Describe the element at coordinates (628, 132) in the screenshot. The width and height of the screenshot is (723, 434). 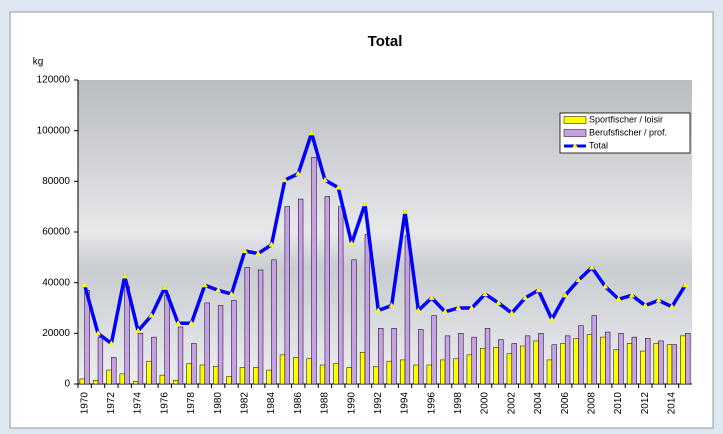
I see `legend-label: Berufsfischer / prof.` at that location.